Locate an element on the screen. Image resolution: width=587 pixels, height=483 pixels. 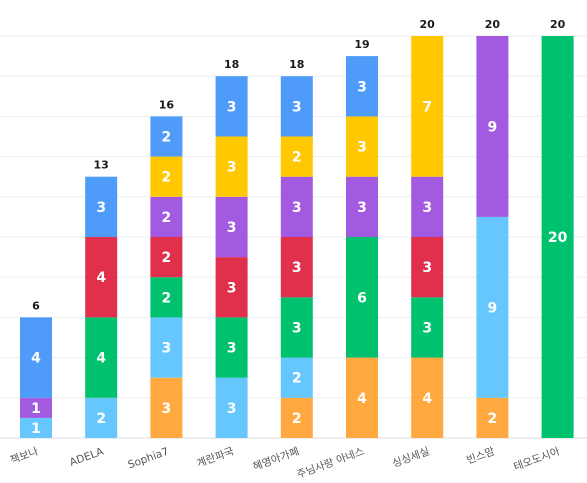
category-tick-label: 혜영아가폐 is located at coordinates (276, 460).